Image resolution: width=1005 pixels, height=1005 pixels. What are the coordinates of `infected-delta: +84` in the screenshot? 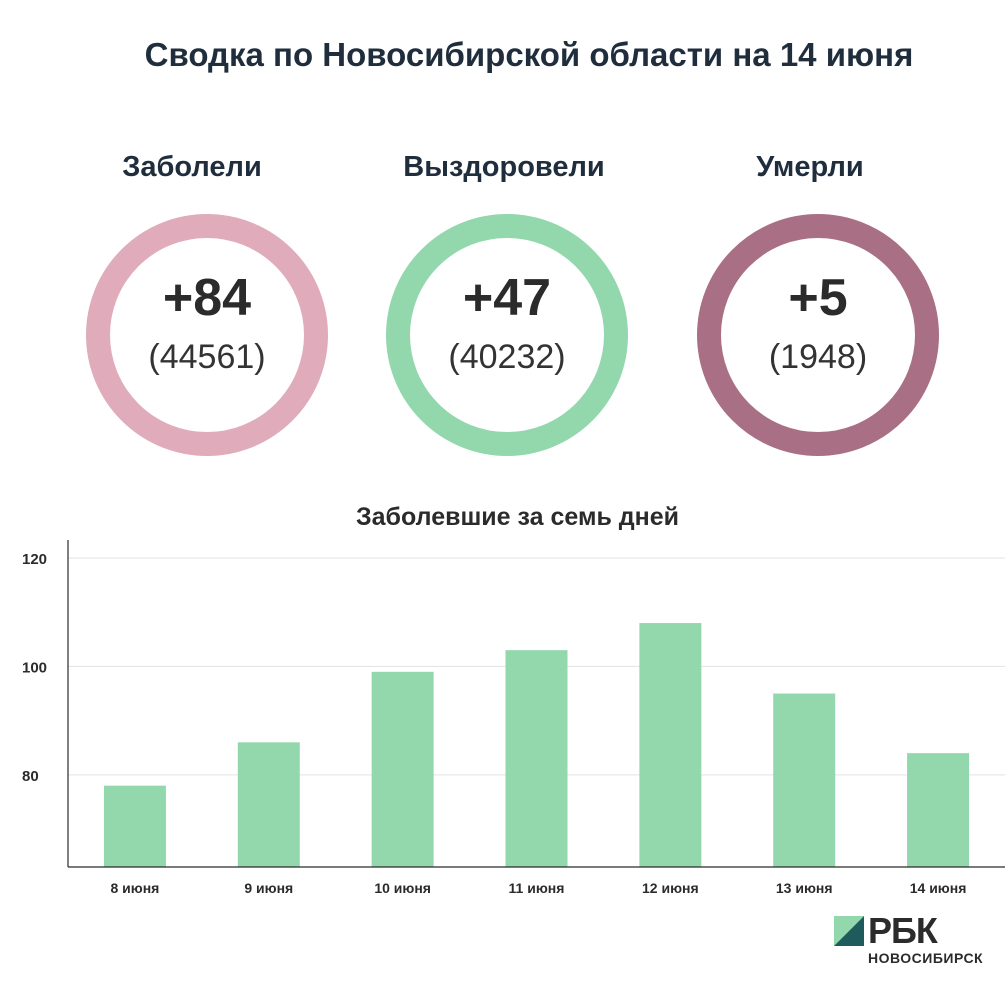 It's located at (207, 298).